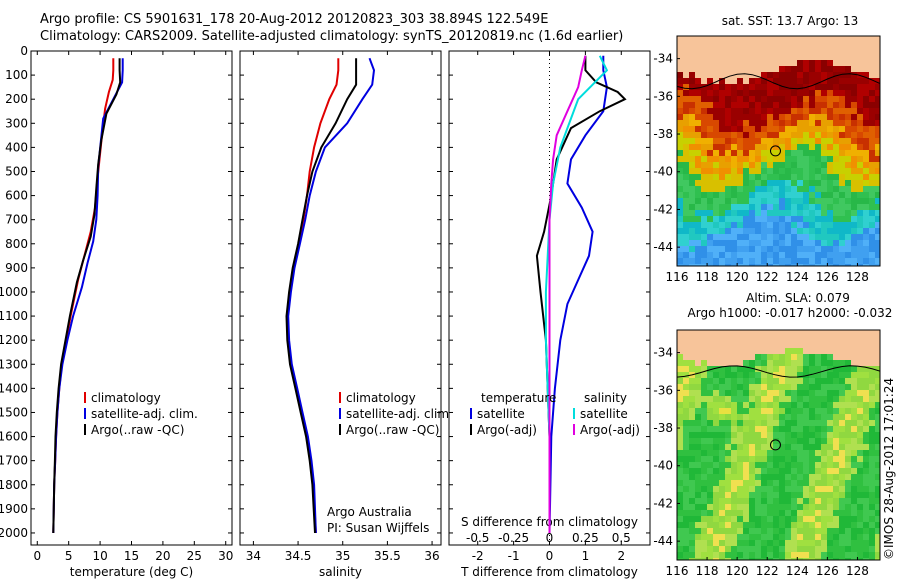  What do you see at coordinates (707, 571) in the screenshot?
I see `map-x-tick-label: 118` at bounding box center [707, 571].